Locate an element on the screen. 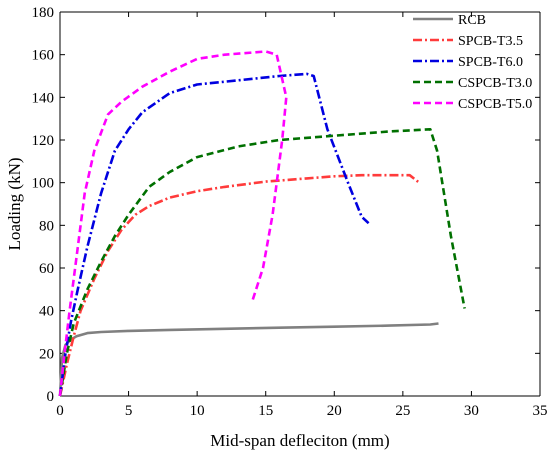 This screenshot has width=550, height=459. y-tick-label: 60 is located at coordinates (46, 269).